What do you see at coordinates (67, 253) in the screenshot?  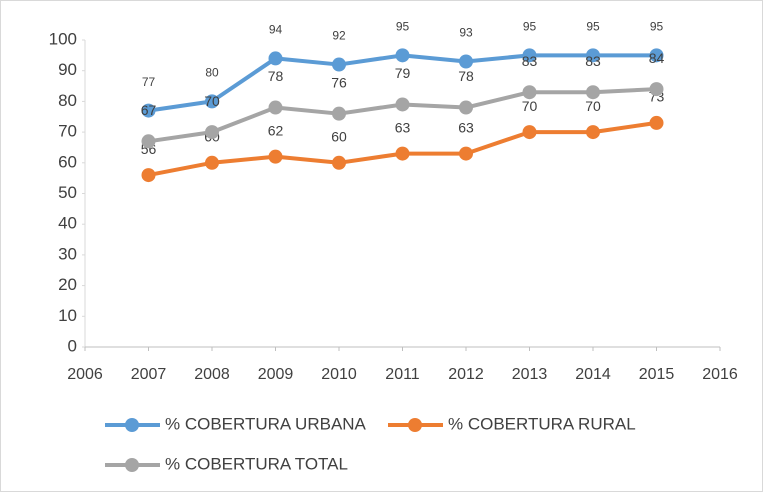 I see `y-tick-label: 30` at bounding box center [67, 253].